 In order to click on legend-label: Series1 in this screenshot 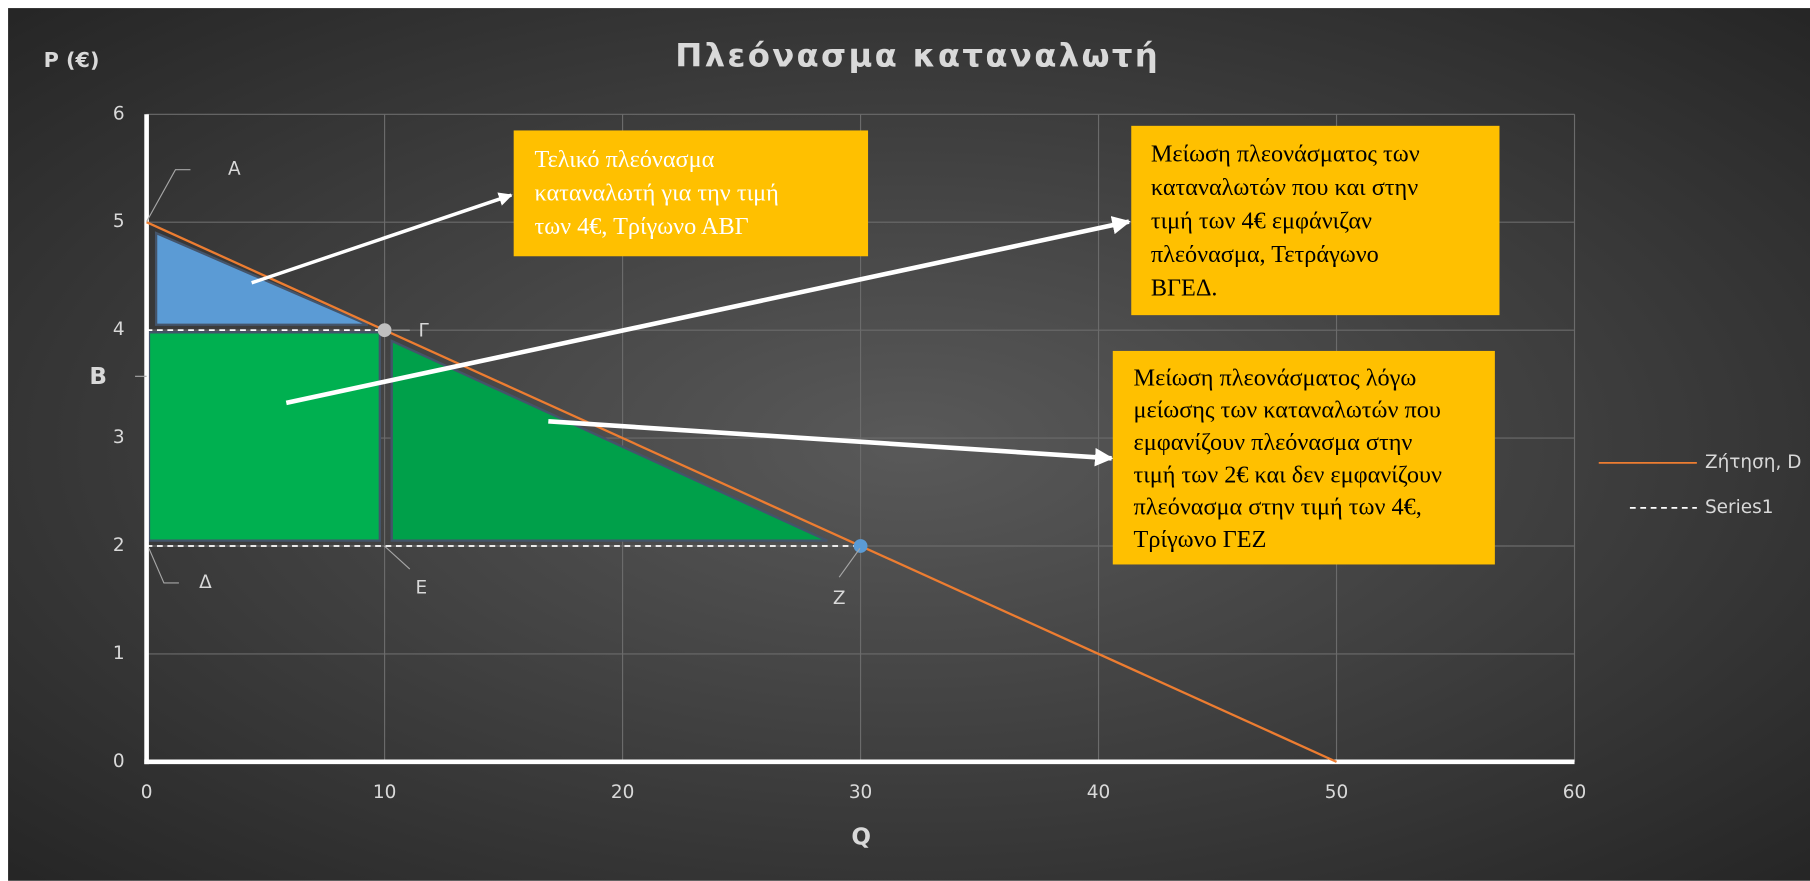, I will do `click(1739, 507)`.